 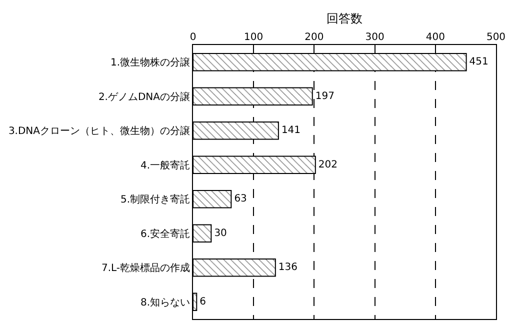 I want to click on data-label: 30, so click(x=220, y=233).